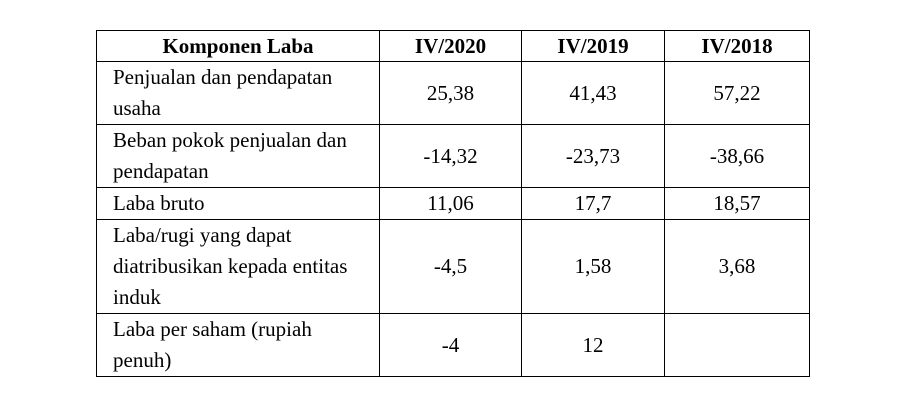 The image size is (906, 408). What do you see at coordinates (238, 93) in the screenshot?
I see `row-label: Penjualan dan pendapatan usaha` at bounding box center [238, 93].